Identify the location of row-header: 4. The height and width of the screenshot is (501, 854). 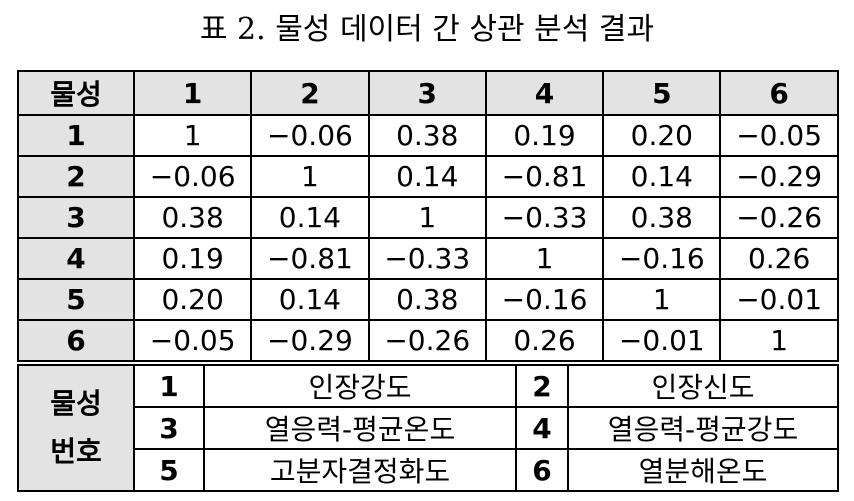
(76, 258).